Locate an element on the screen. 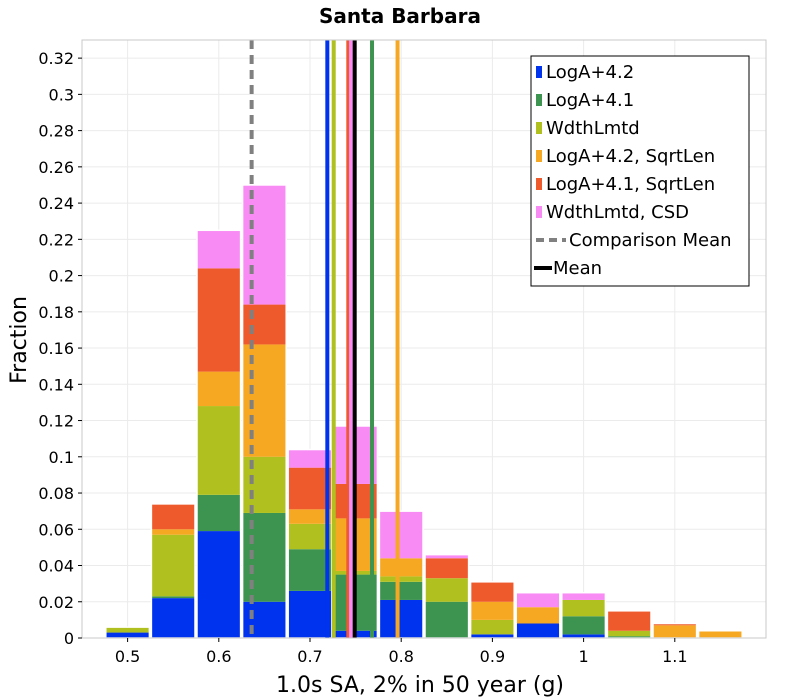 Image resolution: width=800 pixels, height=700 pixels. y-tick-label: 0.3 is located at coordinates (61, 94).